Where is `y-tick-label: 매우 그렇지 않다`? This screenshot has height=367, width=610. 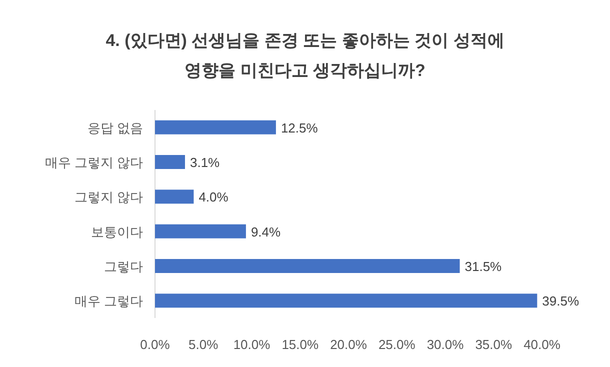 y-tick-label: 매우 그렇지 않다 is located at coordinates (93, 162).